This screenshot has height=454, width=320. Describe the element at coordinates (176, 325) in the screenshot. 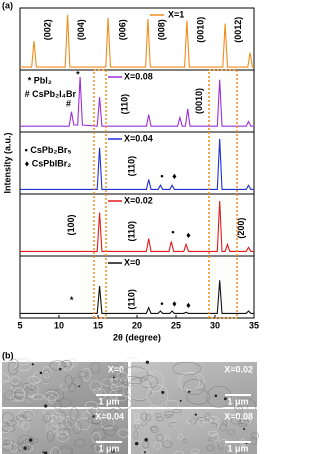

I see `x-tick-label: 25` at that location.